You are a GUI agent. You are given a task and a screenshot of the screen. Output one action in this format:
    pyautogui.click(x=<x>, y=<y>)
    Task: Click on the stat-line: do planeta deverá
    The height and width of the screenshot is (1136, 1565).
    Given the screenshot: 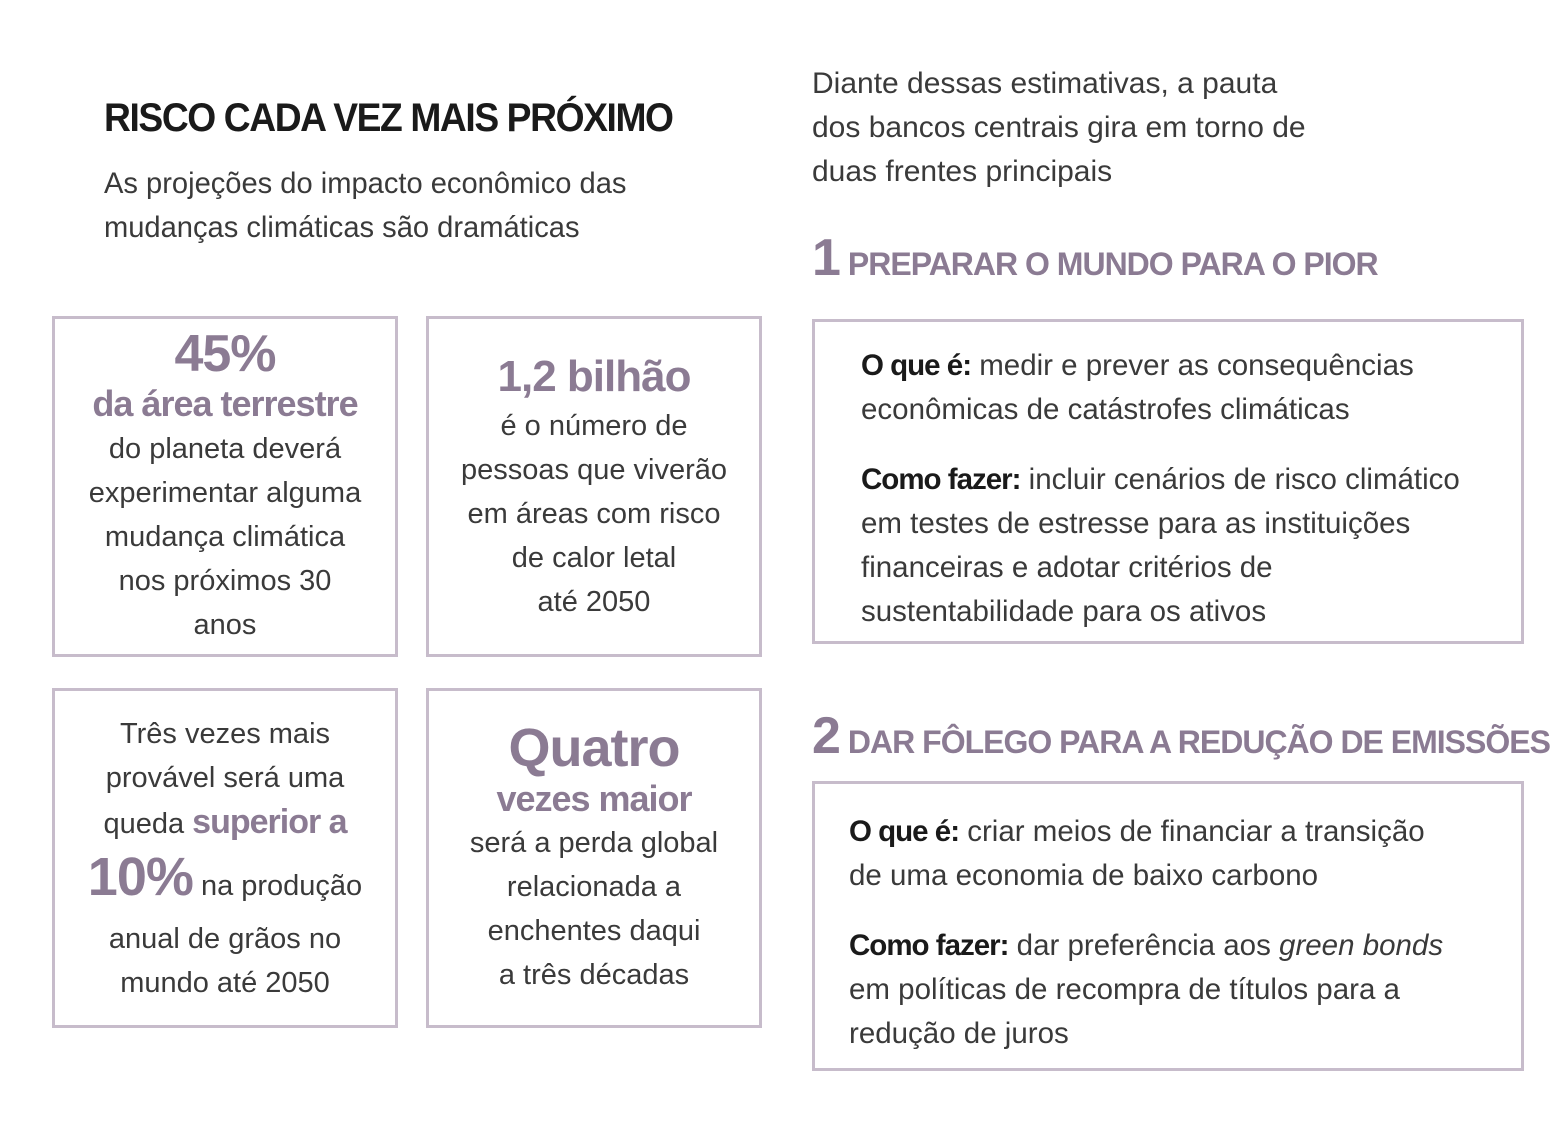 What is the action you would take?
    pyautogui.click(x=225, y=448)
    